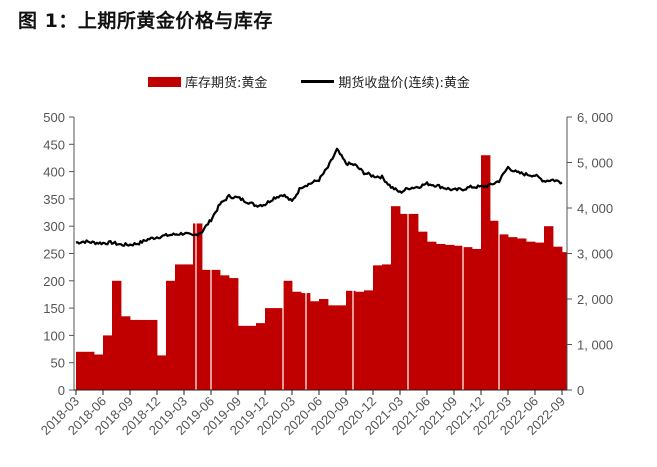 The width and height of the screenshot is (657, 467). Describe the element at coordinates (595, 299) in the screenshot. I see `right-axis-tick: 2, 000` at that location.